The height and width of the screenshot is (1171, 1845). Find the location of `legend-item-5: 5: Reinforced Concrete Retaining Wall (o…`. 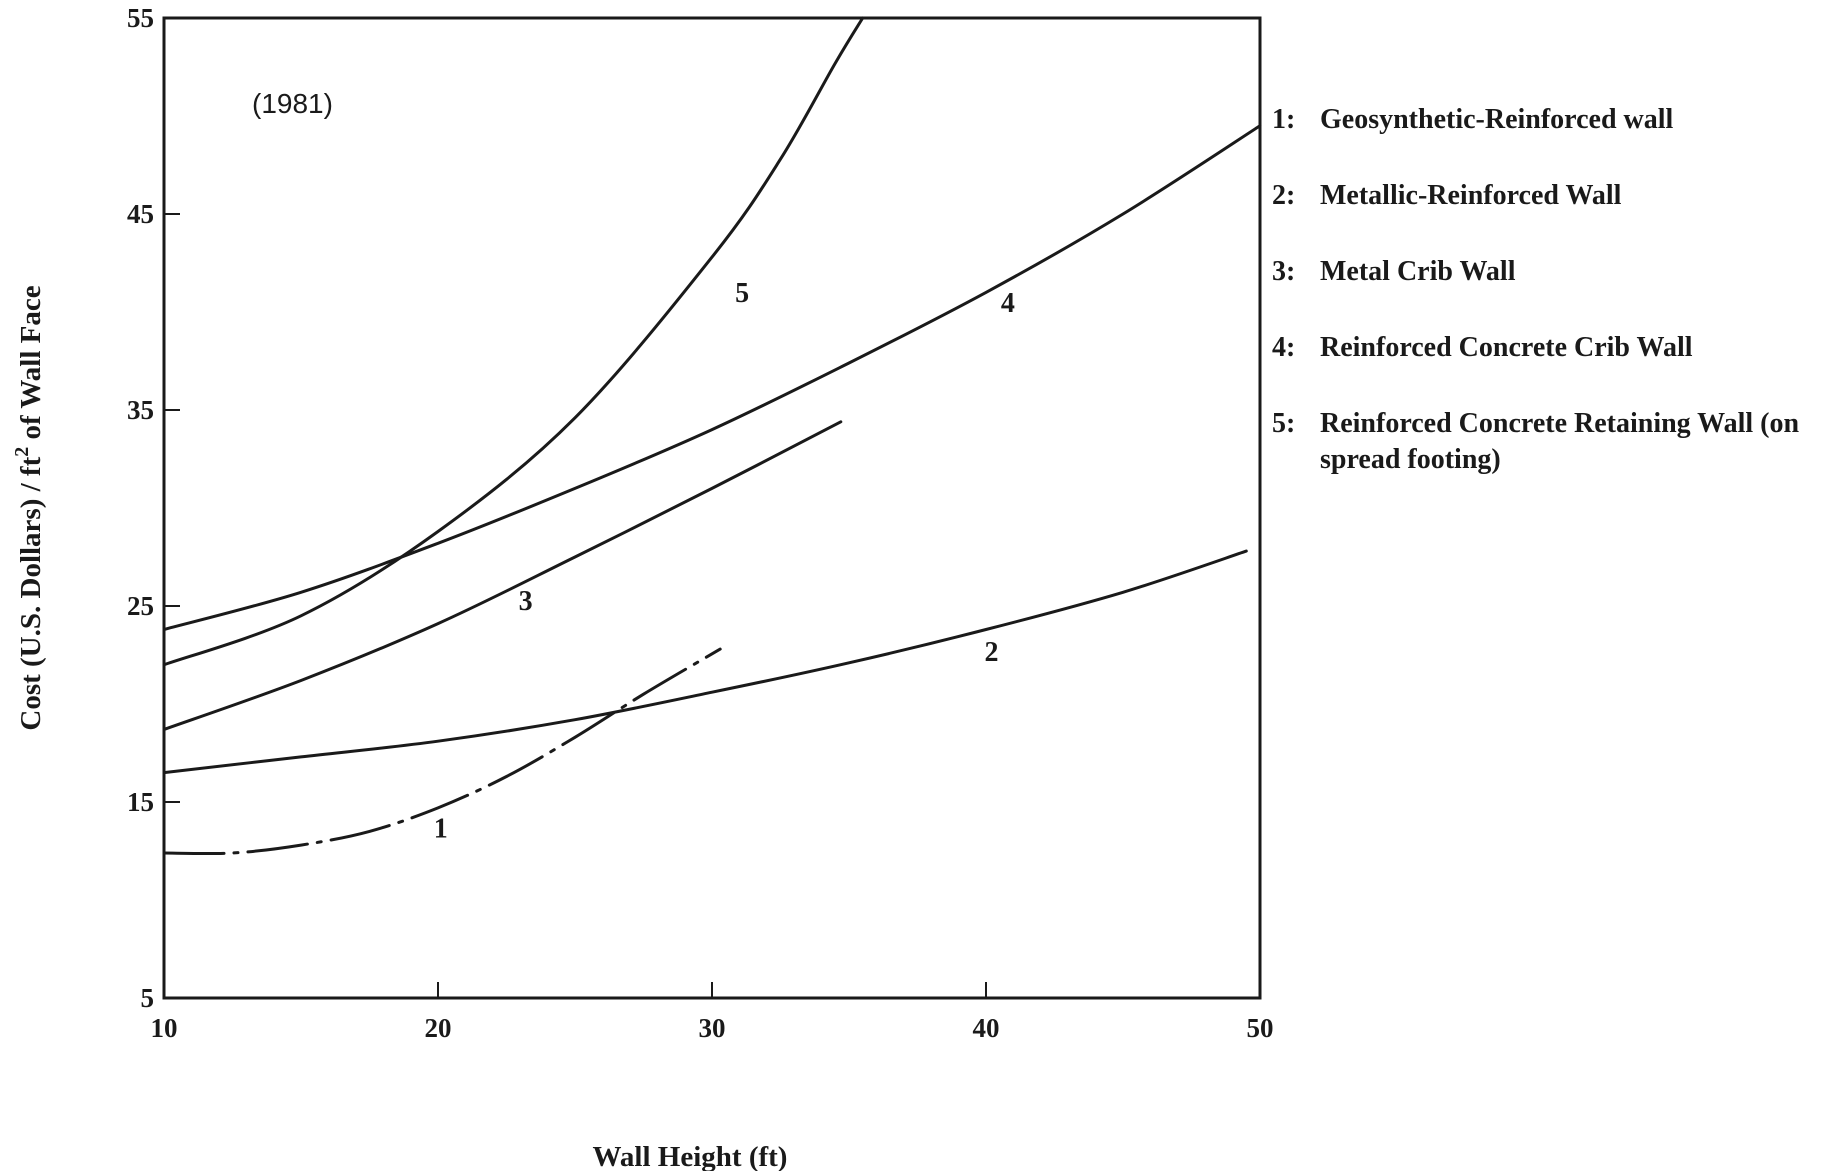

legend-item-5: 5: Reinforced Concrete Retaining Wall (o… is located at coordinates (1557, 442).